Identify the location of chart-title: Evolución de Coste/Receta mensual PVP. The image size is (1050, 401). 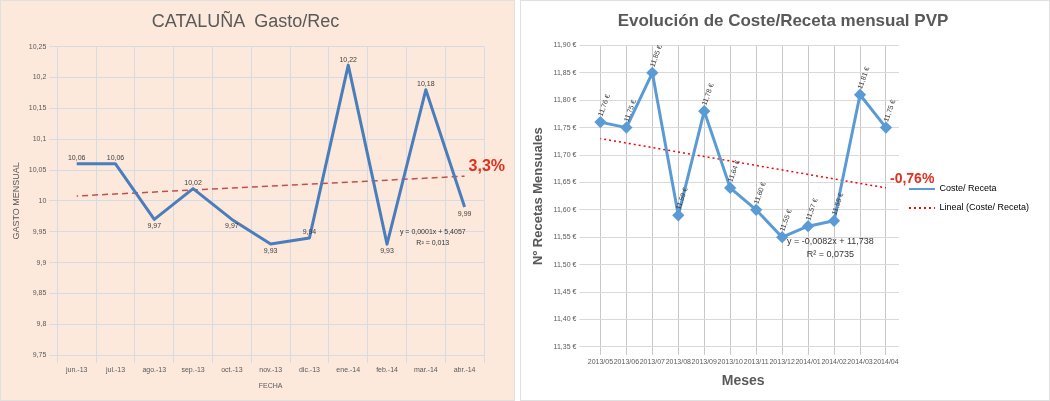
(783, 20).